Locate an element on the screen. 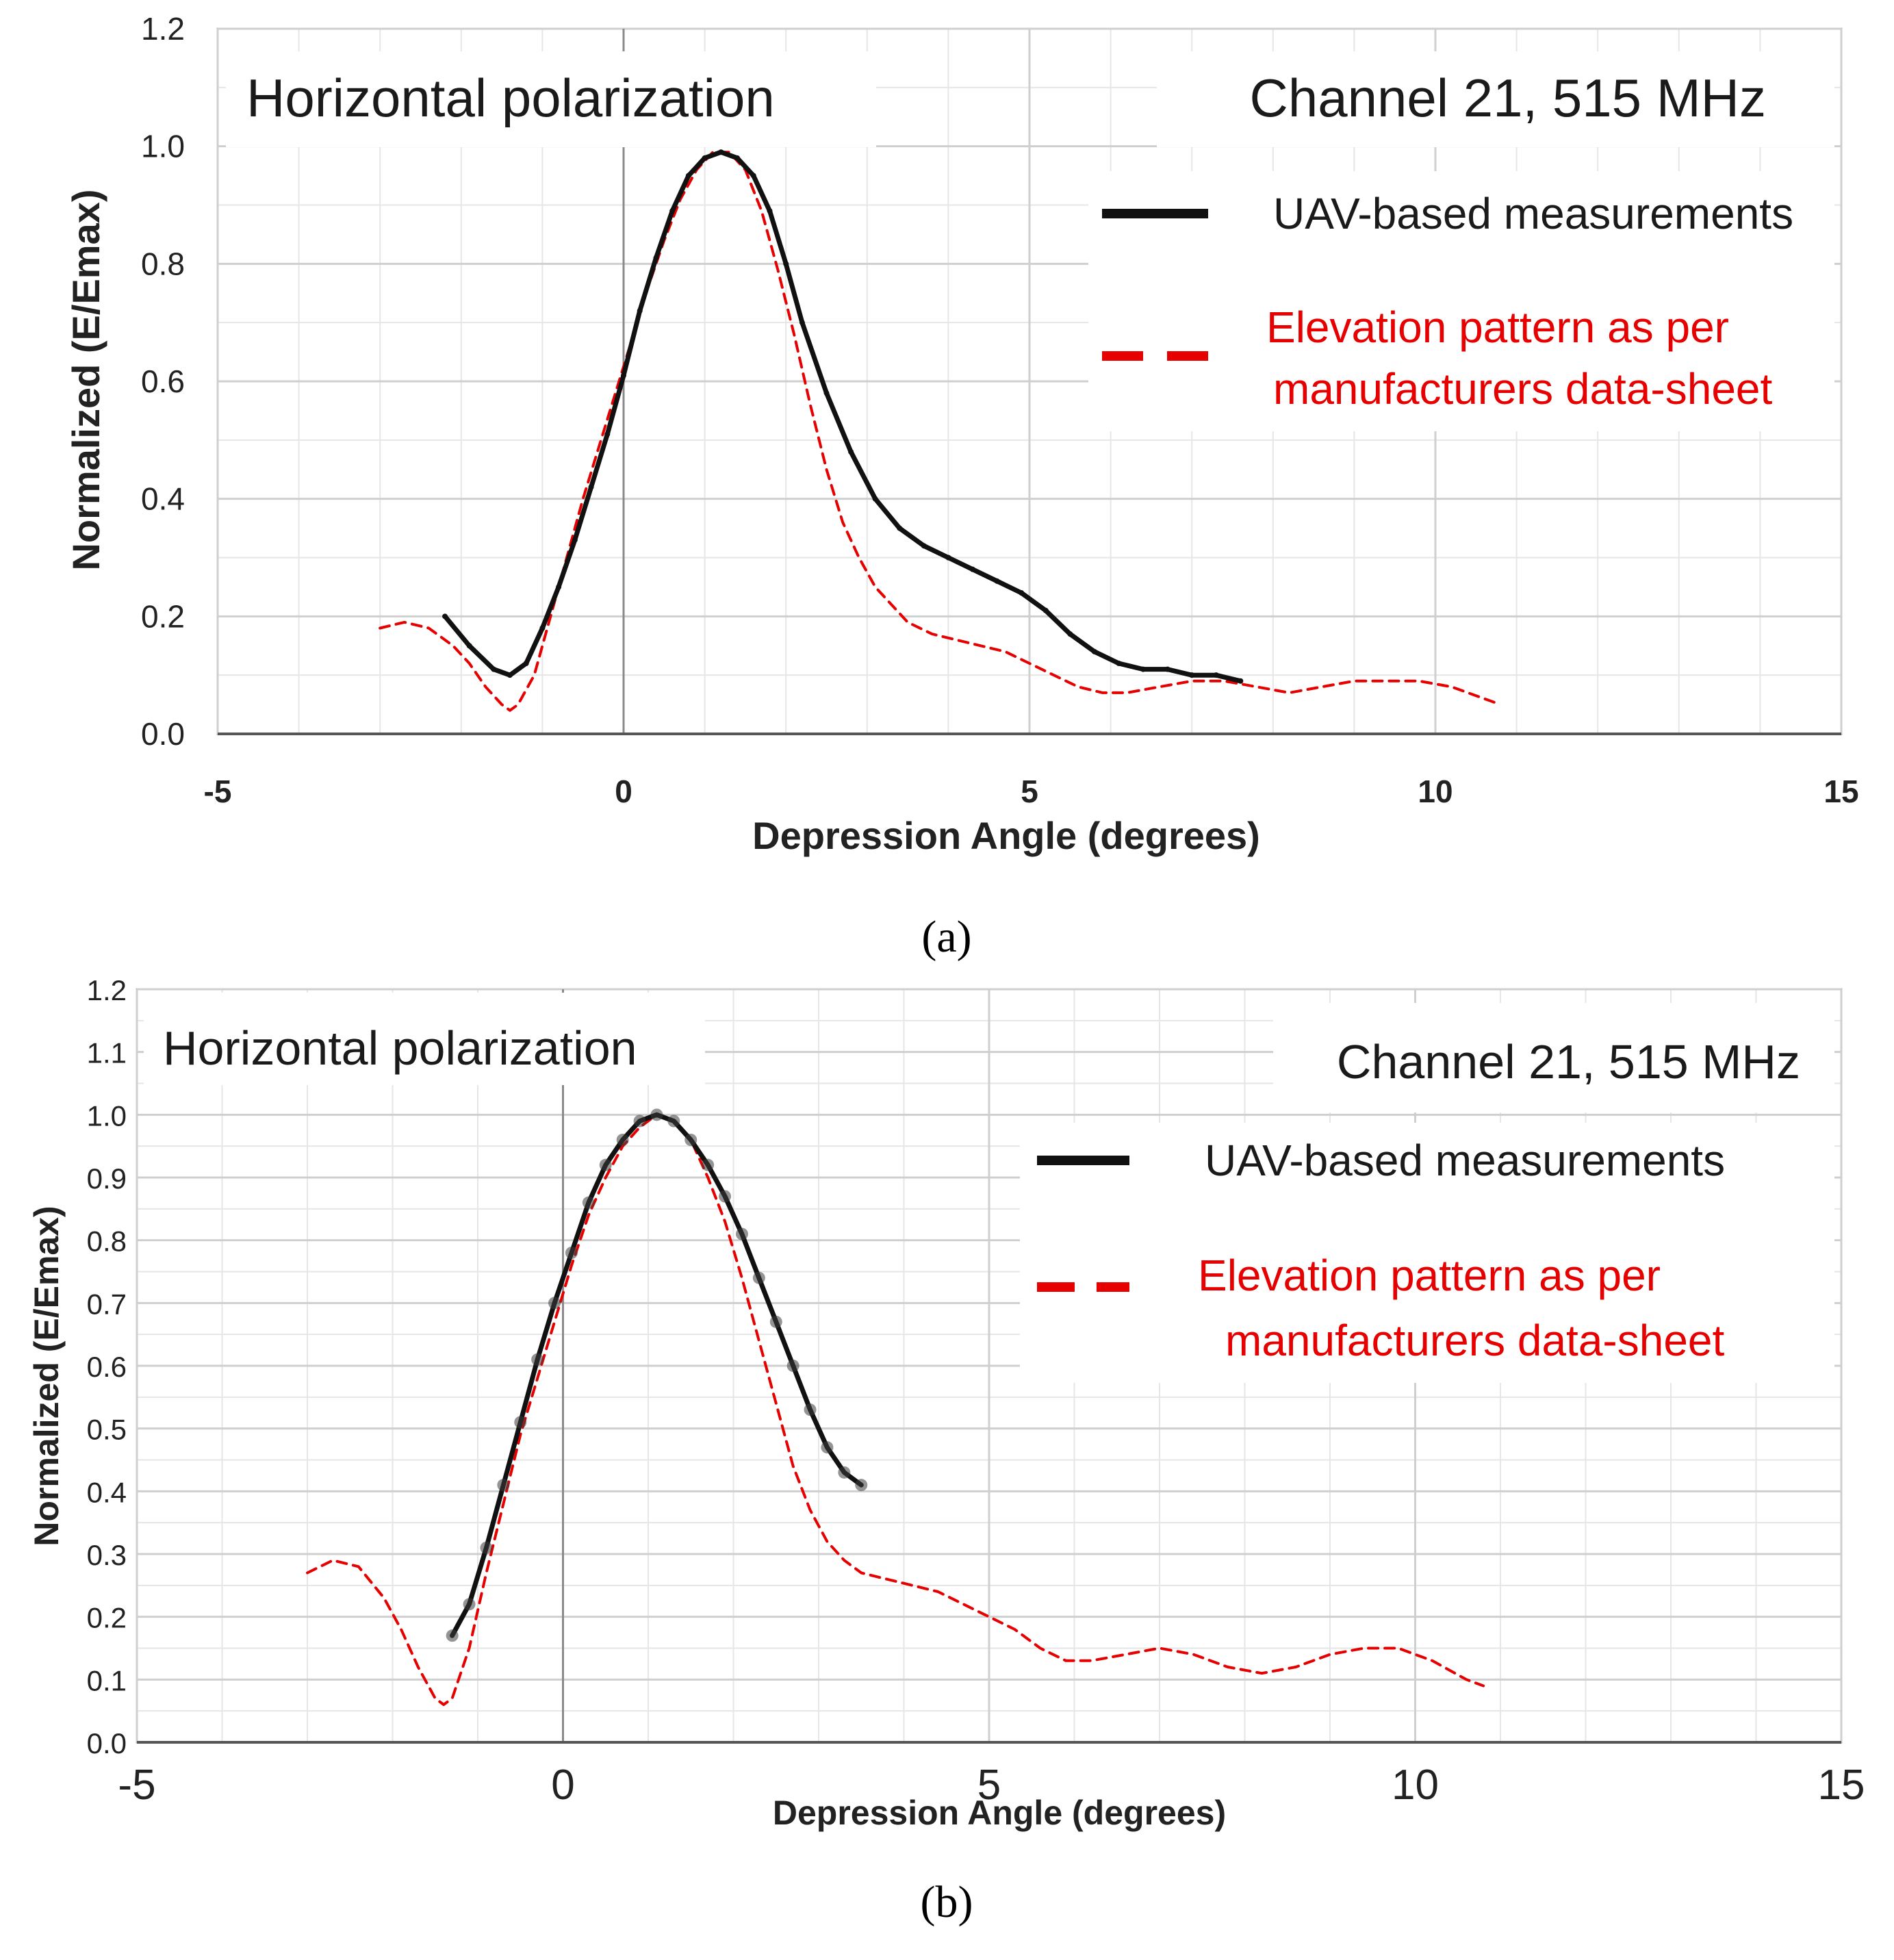  chart-a-y-tick-label: 0.4 is located at coordinates (163, 499).